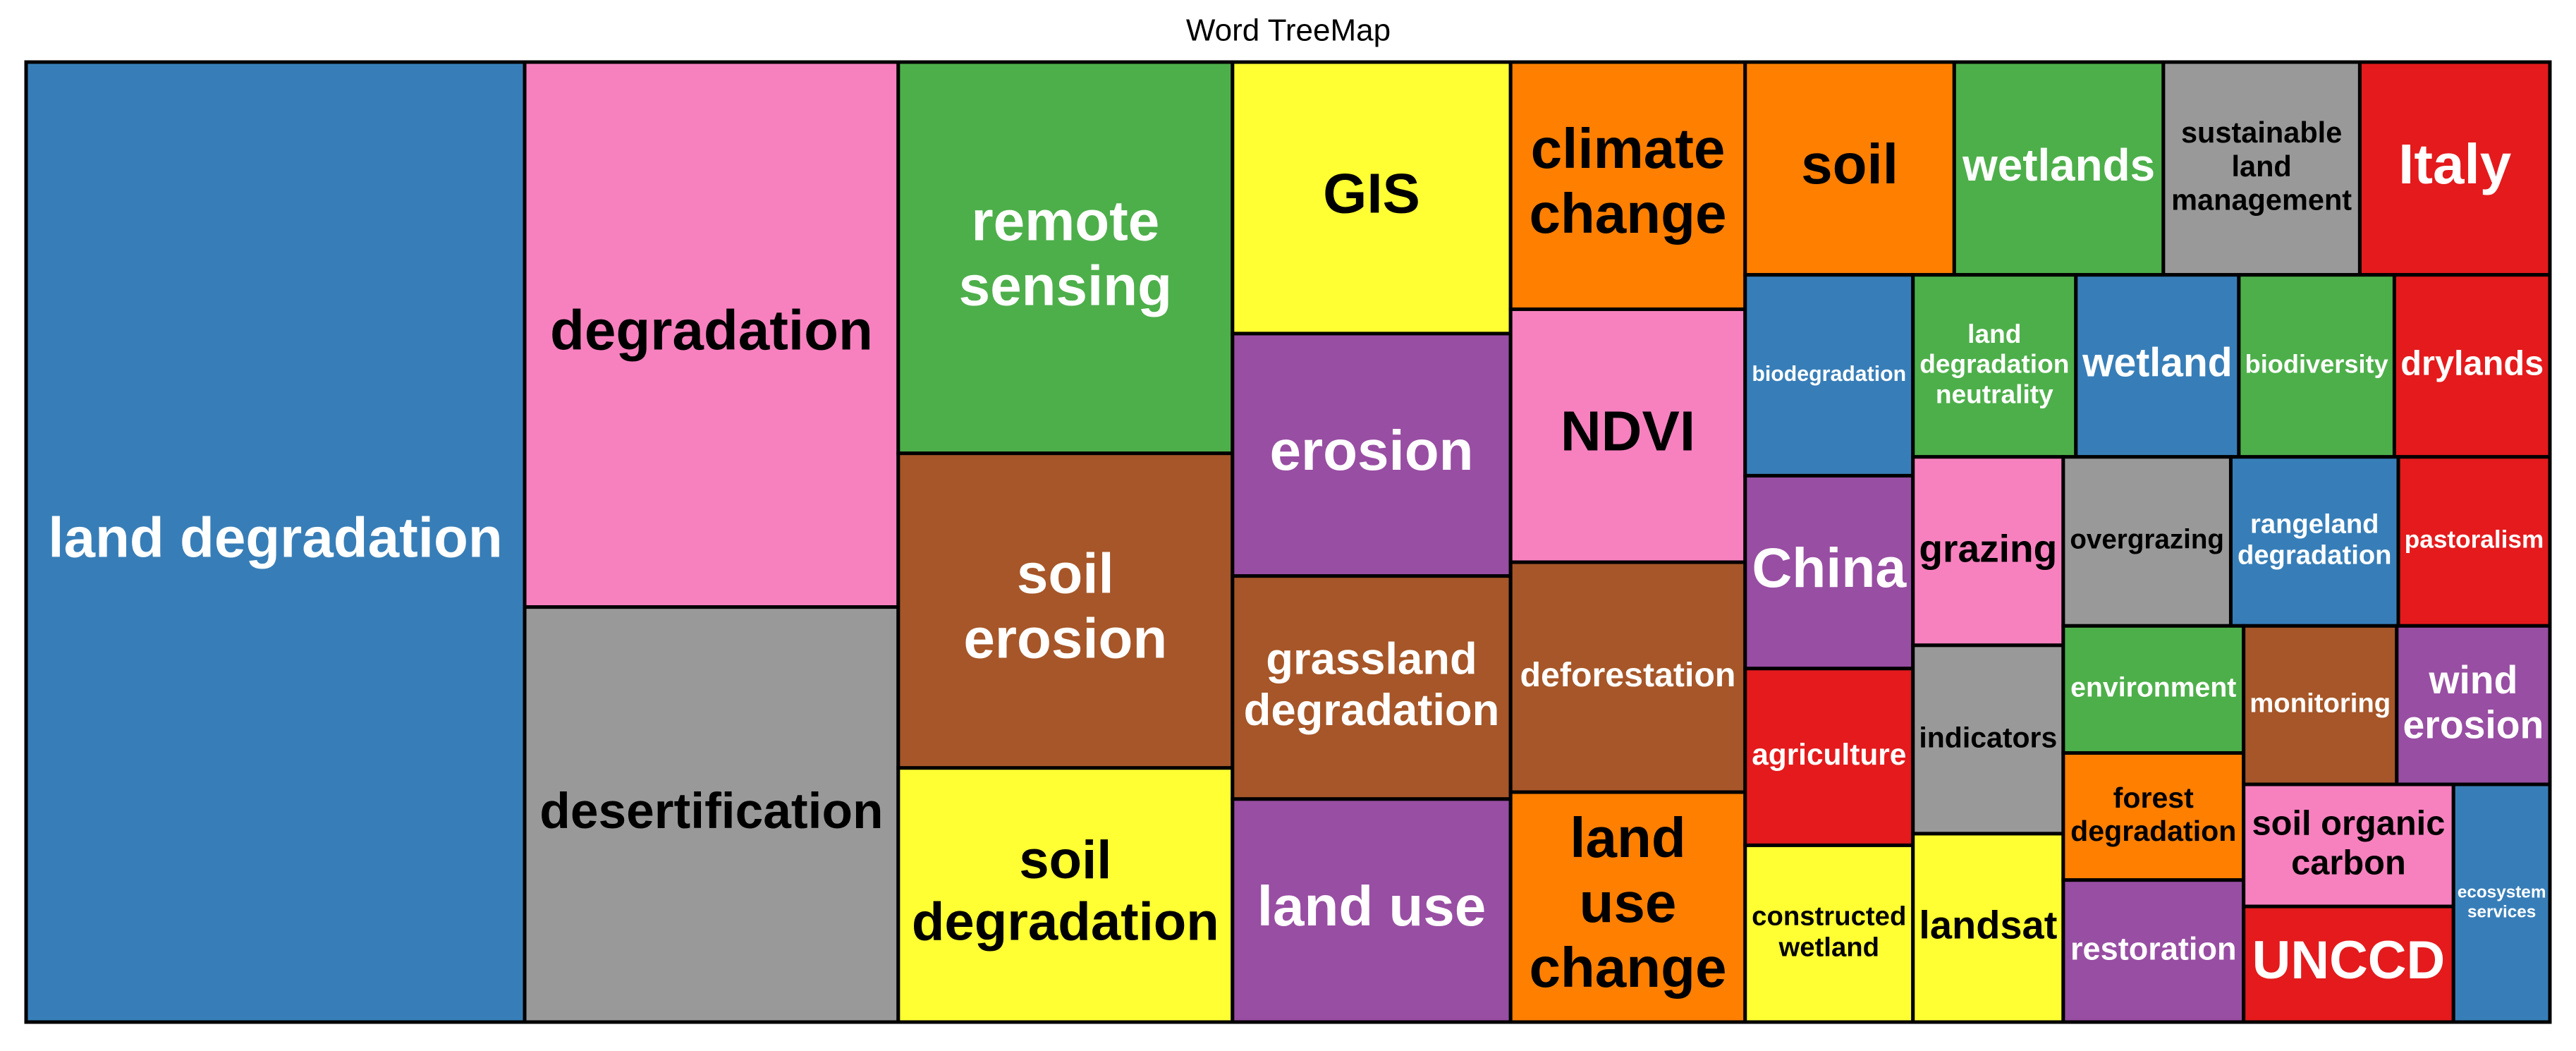 This screenshot has width=2576, height=1051. What do you see at coordinates (1988, 924) in the screenshot?
I see `label-line: landsat` at bounding box center [1988, 924].